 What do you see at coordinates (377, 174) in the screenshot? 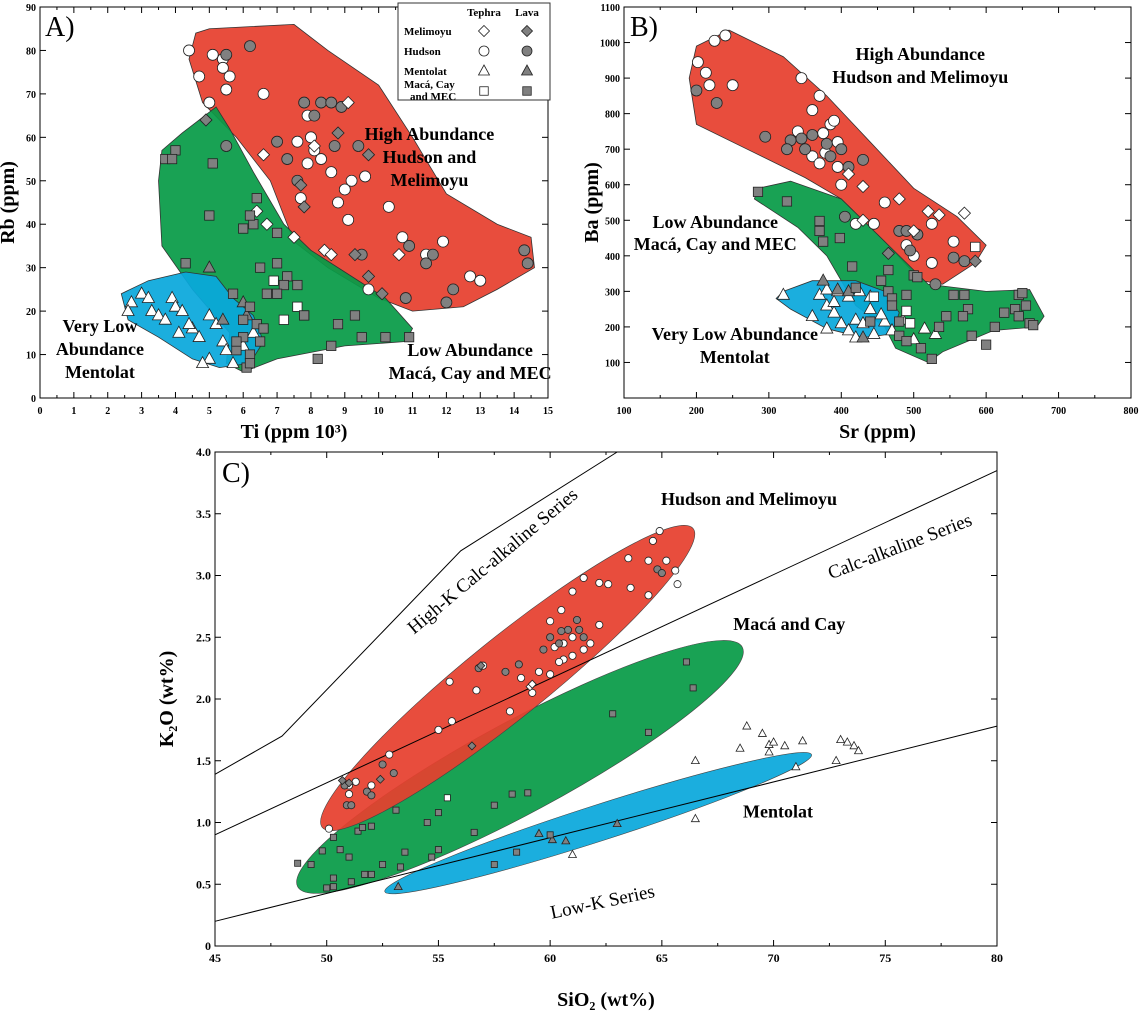
I see `series-circle-lava` at bounding box center [377, 174].